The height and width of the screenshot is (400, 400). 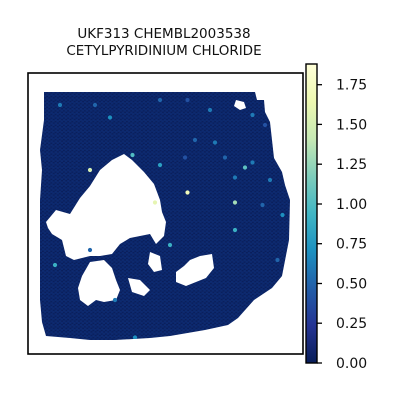 I want to click on colorbar-tick-label-1: 0.25, so click(x=351, y=324).